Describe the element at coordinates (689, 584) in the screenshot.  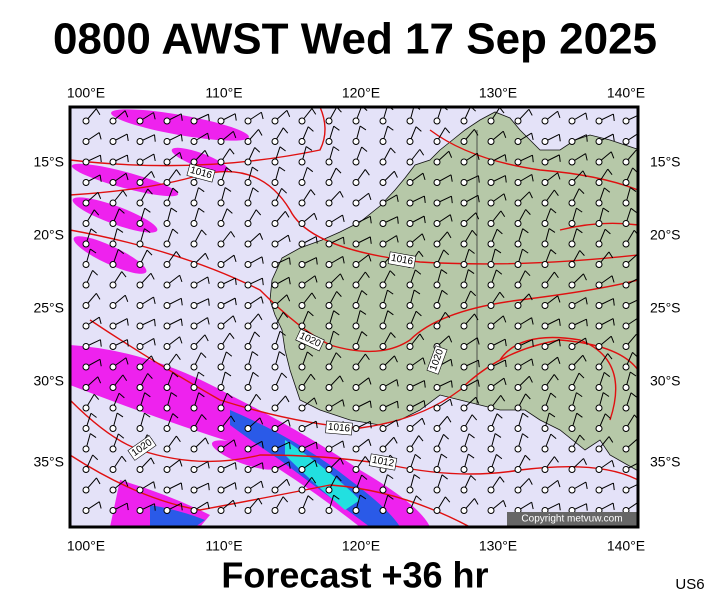
I see `model-code: US6` at that location.